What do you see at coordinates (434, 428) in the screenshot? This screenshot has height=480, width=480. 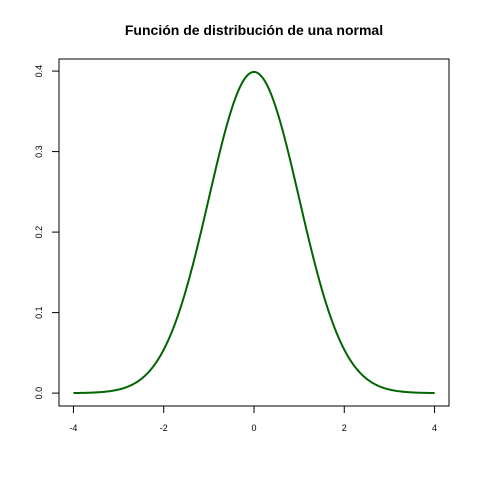 I see `x-tick-label: 4` at bounding box center [434, 428].